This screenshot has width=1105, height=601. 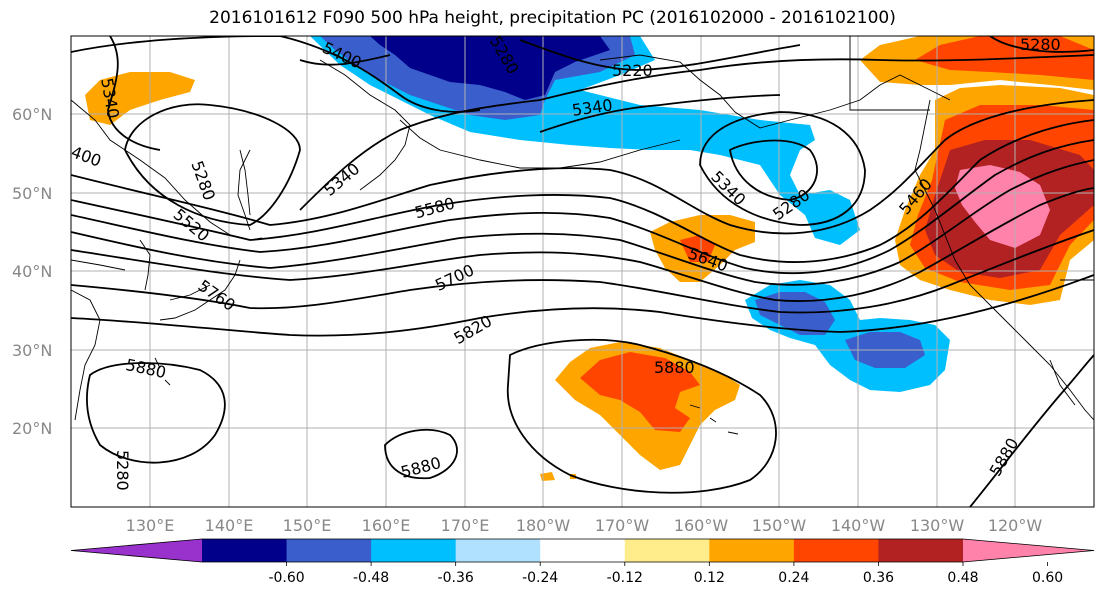 What do you see at coordinates (456, 578) in the screenshot?
I see `colorbar-tick-label: -0.36` at bounding box center [456, 578].